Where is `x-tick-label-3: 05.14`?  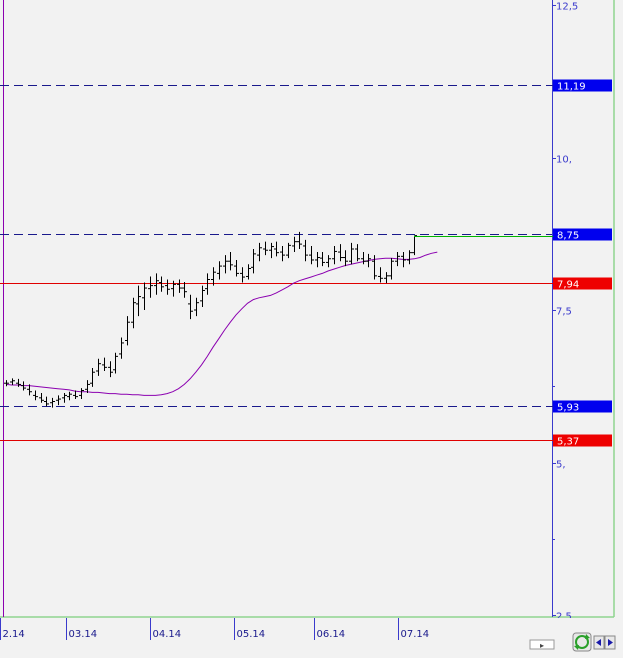
x-tick-label-3: 05.14 is located at coordinates (251, 634).